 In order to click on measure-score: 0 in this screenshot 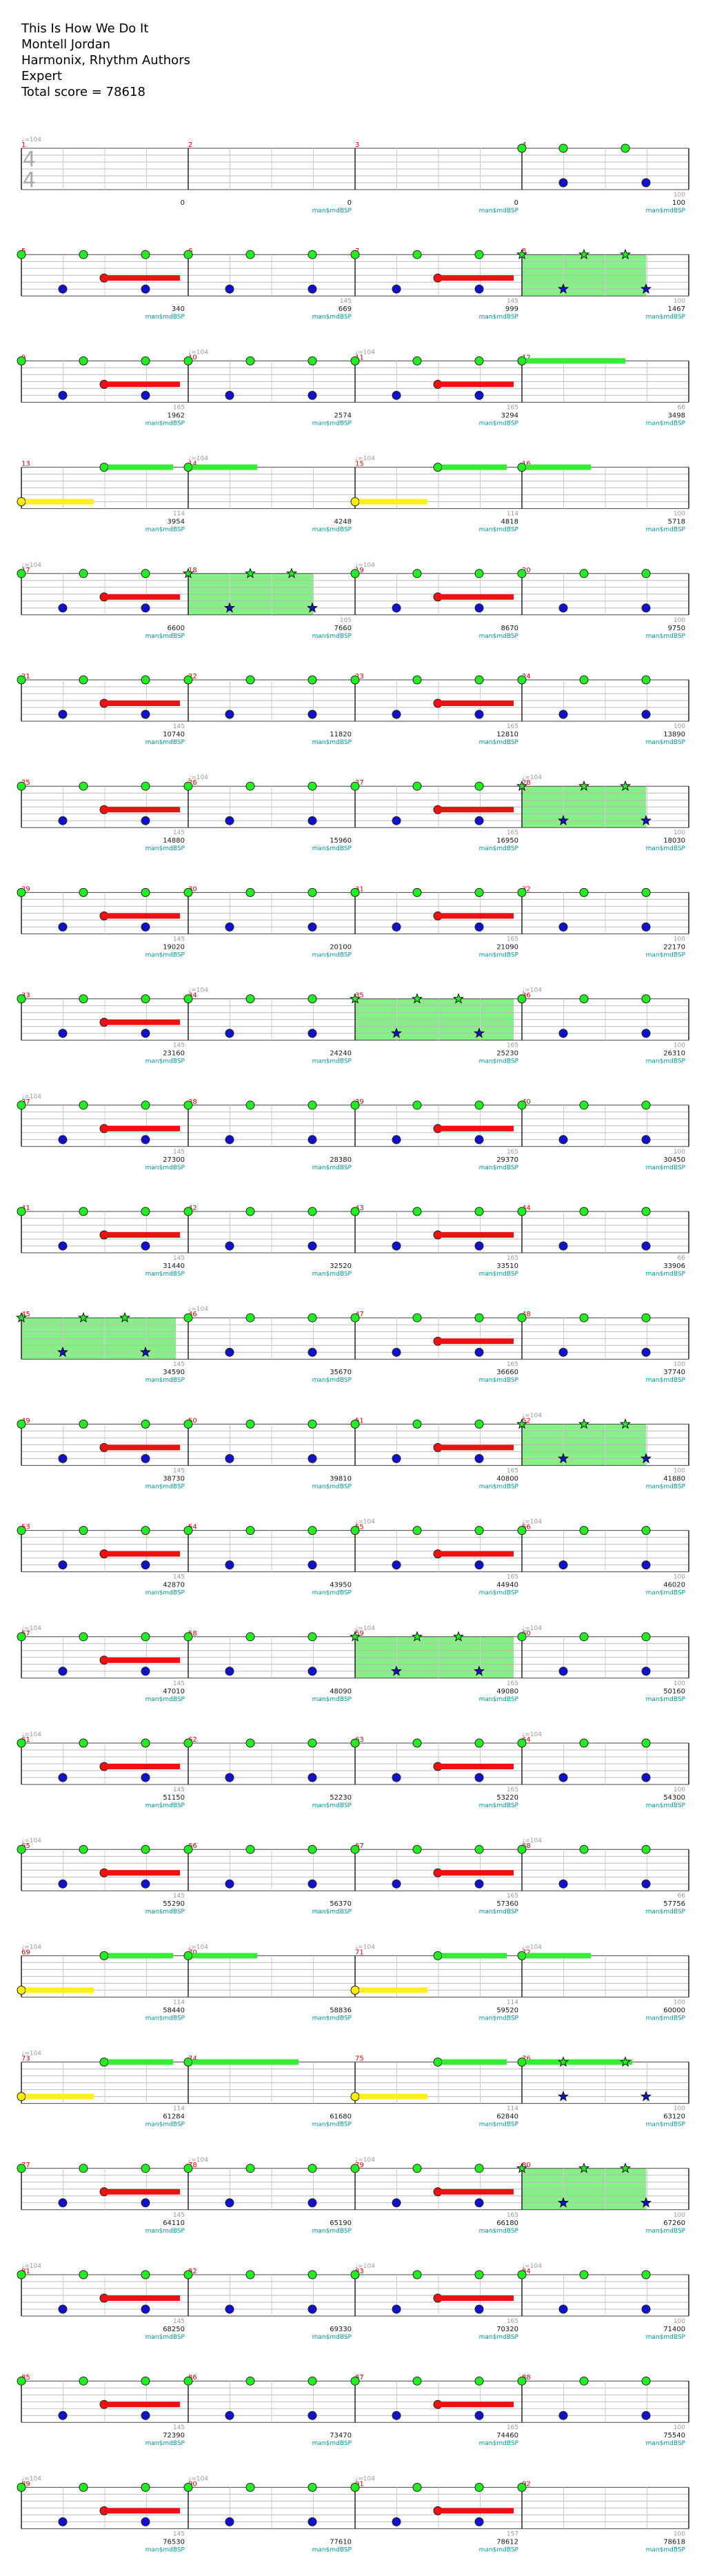, I will do `click(516, 203)`.